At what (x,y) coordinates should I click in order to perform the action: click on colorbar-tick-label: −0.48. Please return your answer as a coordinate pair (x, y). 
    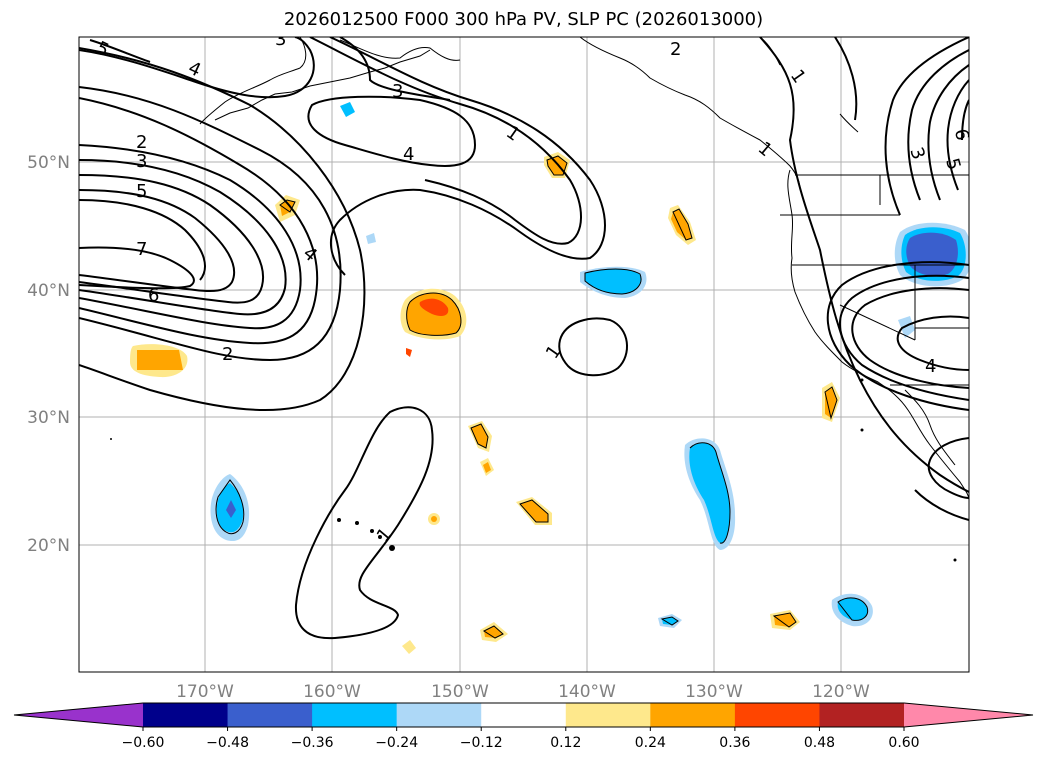
    Looking at the image, I should click on (227, 743).